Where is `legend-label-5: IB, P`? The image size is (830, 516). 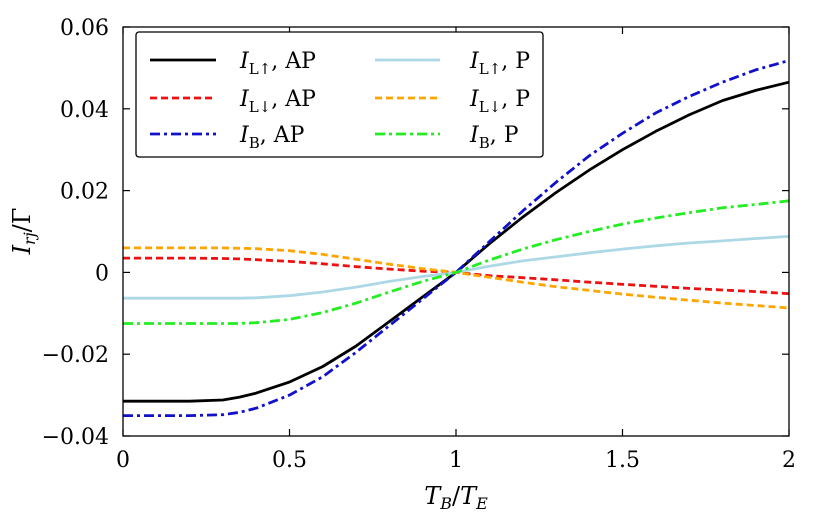 legend-label-5: IB, P is located at coordinates (494, 137).